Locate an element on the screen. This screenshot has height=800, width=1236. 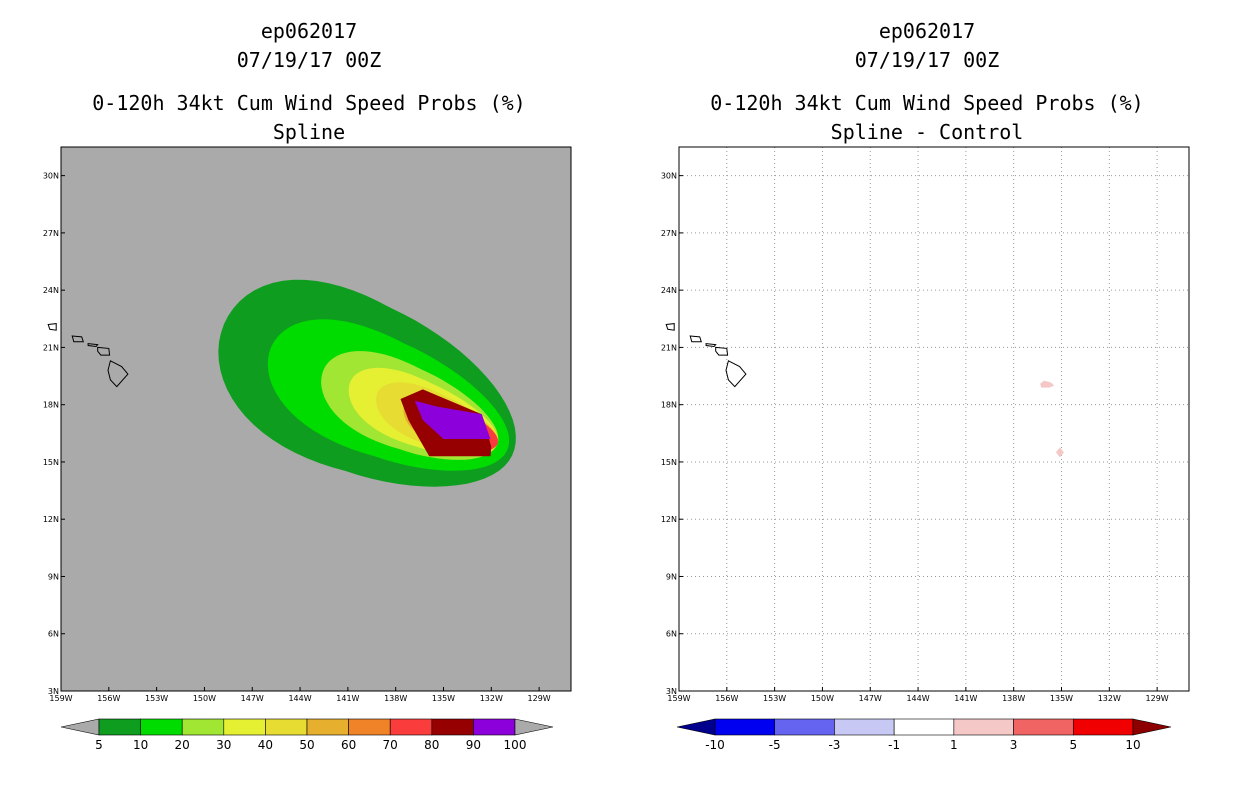
right-ytick-label: 6N is located at coordinates (671, 634).